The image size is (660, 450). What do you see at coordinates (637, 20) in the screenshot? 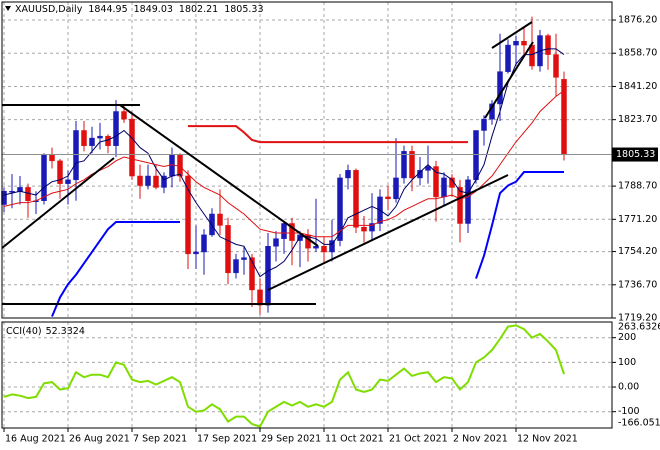
I see `y-tick-label: 1876.20` at bounding box center [637, 20].